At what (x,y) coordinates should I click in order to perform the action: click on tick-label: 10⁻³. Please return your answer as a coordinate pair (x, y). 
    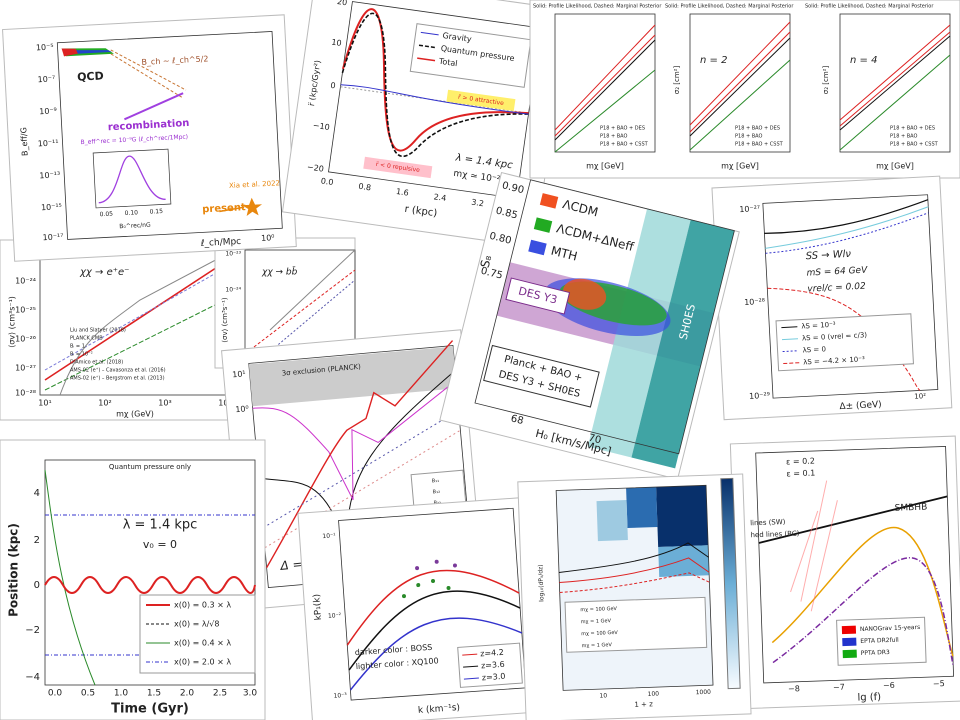
    Looking at the image, I should click on (340, 696).